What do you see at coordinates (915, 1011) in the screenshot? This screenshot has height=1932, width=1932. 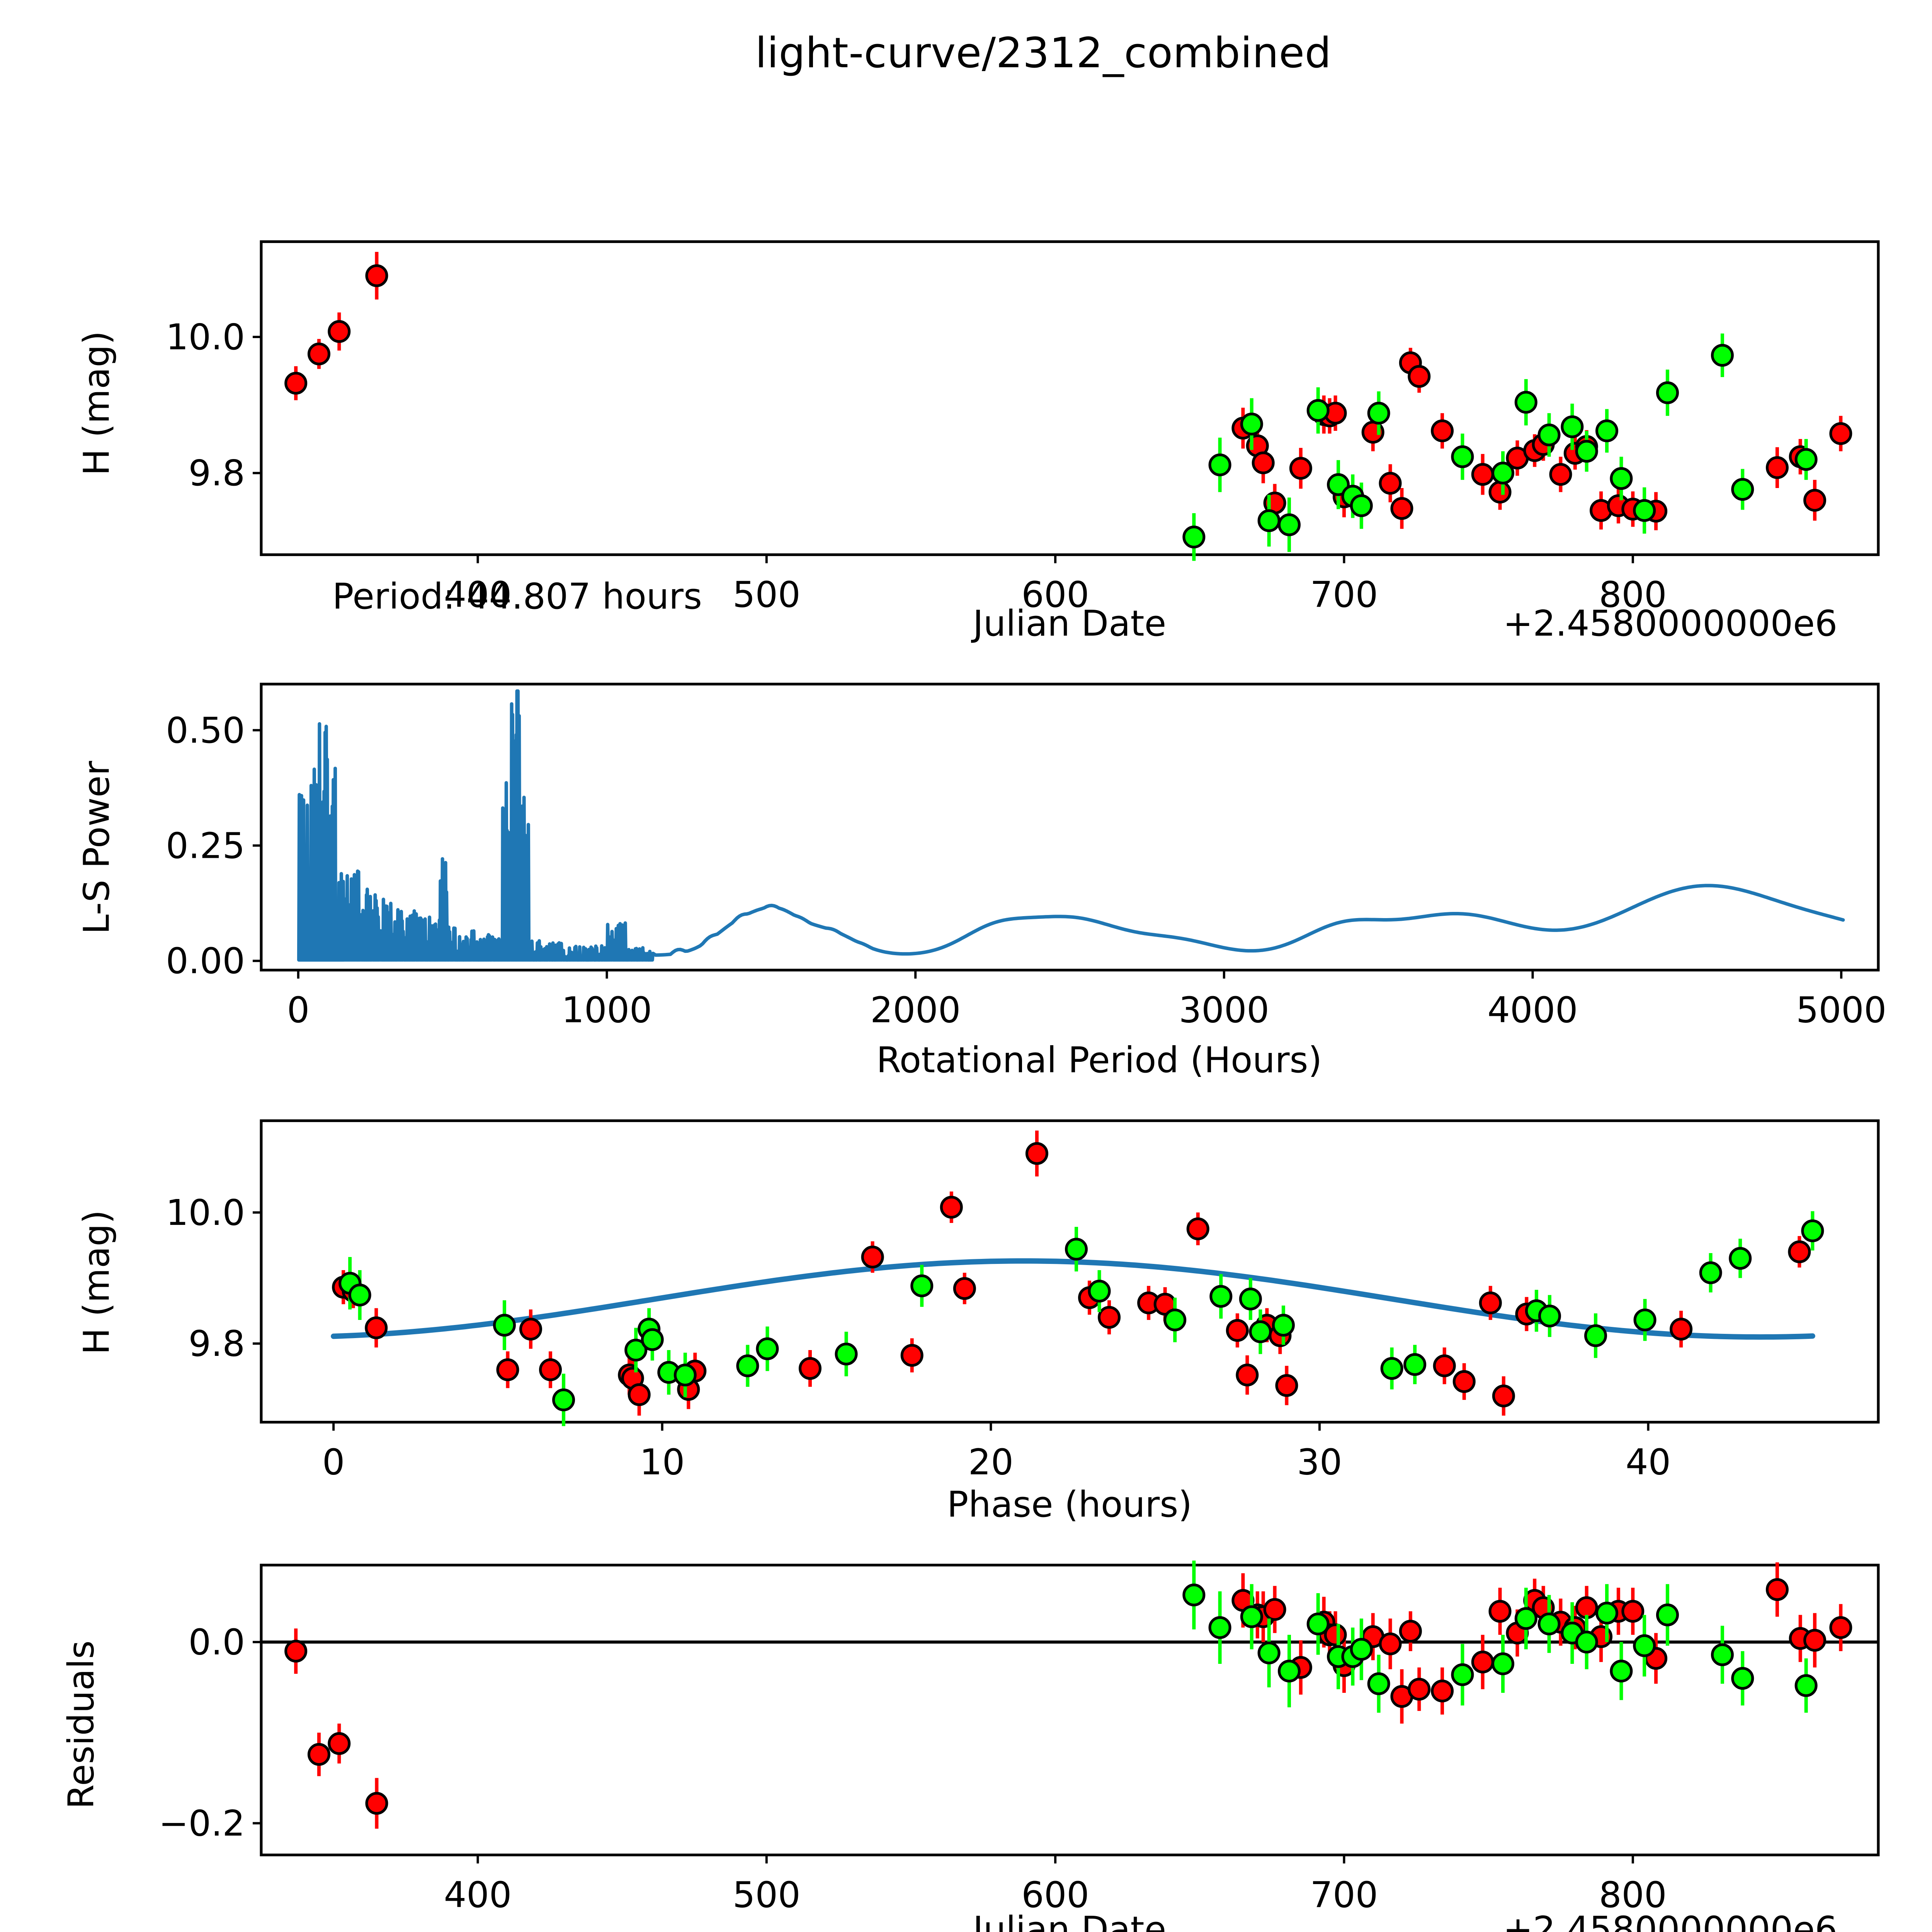 I see `svg-text: 2000` at bounding box center [915, 1011].